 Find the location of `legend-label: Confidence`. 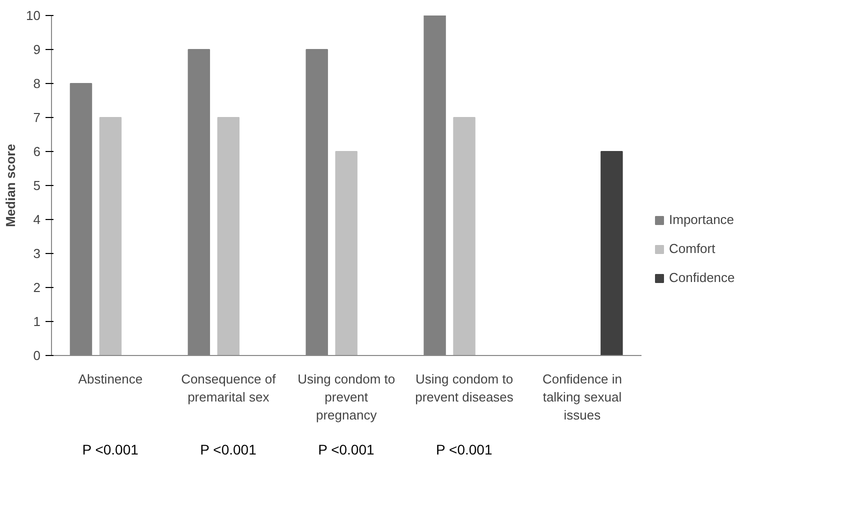

legend-label: Confidence is located at coordinates (702, 277).